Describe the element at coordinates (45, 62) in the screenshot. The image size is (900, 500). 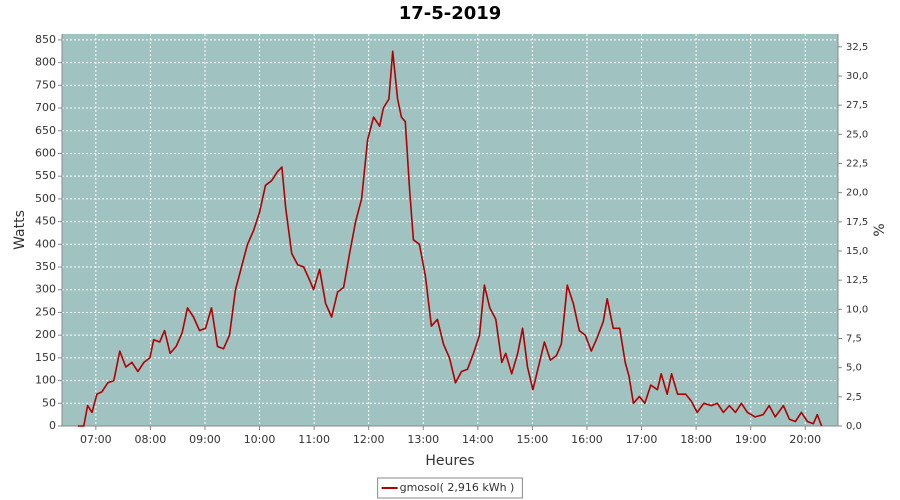
I see `y-tick-label: 800` at that location.